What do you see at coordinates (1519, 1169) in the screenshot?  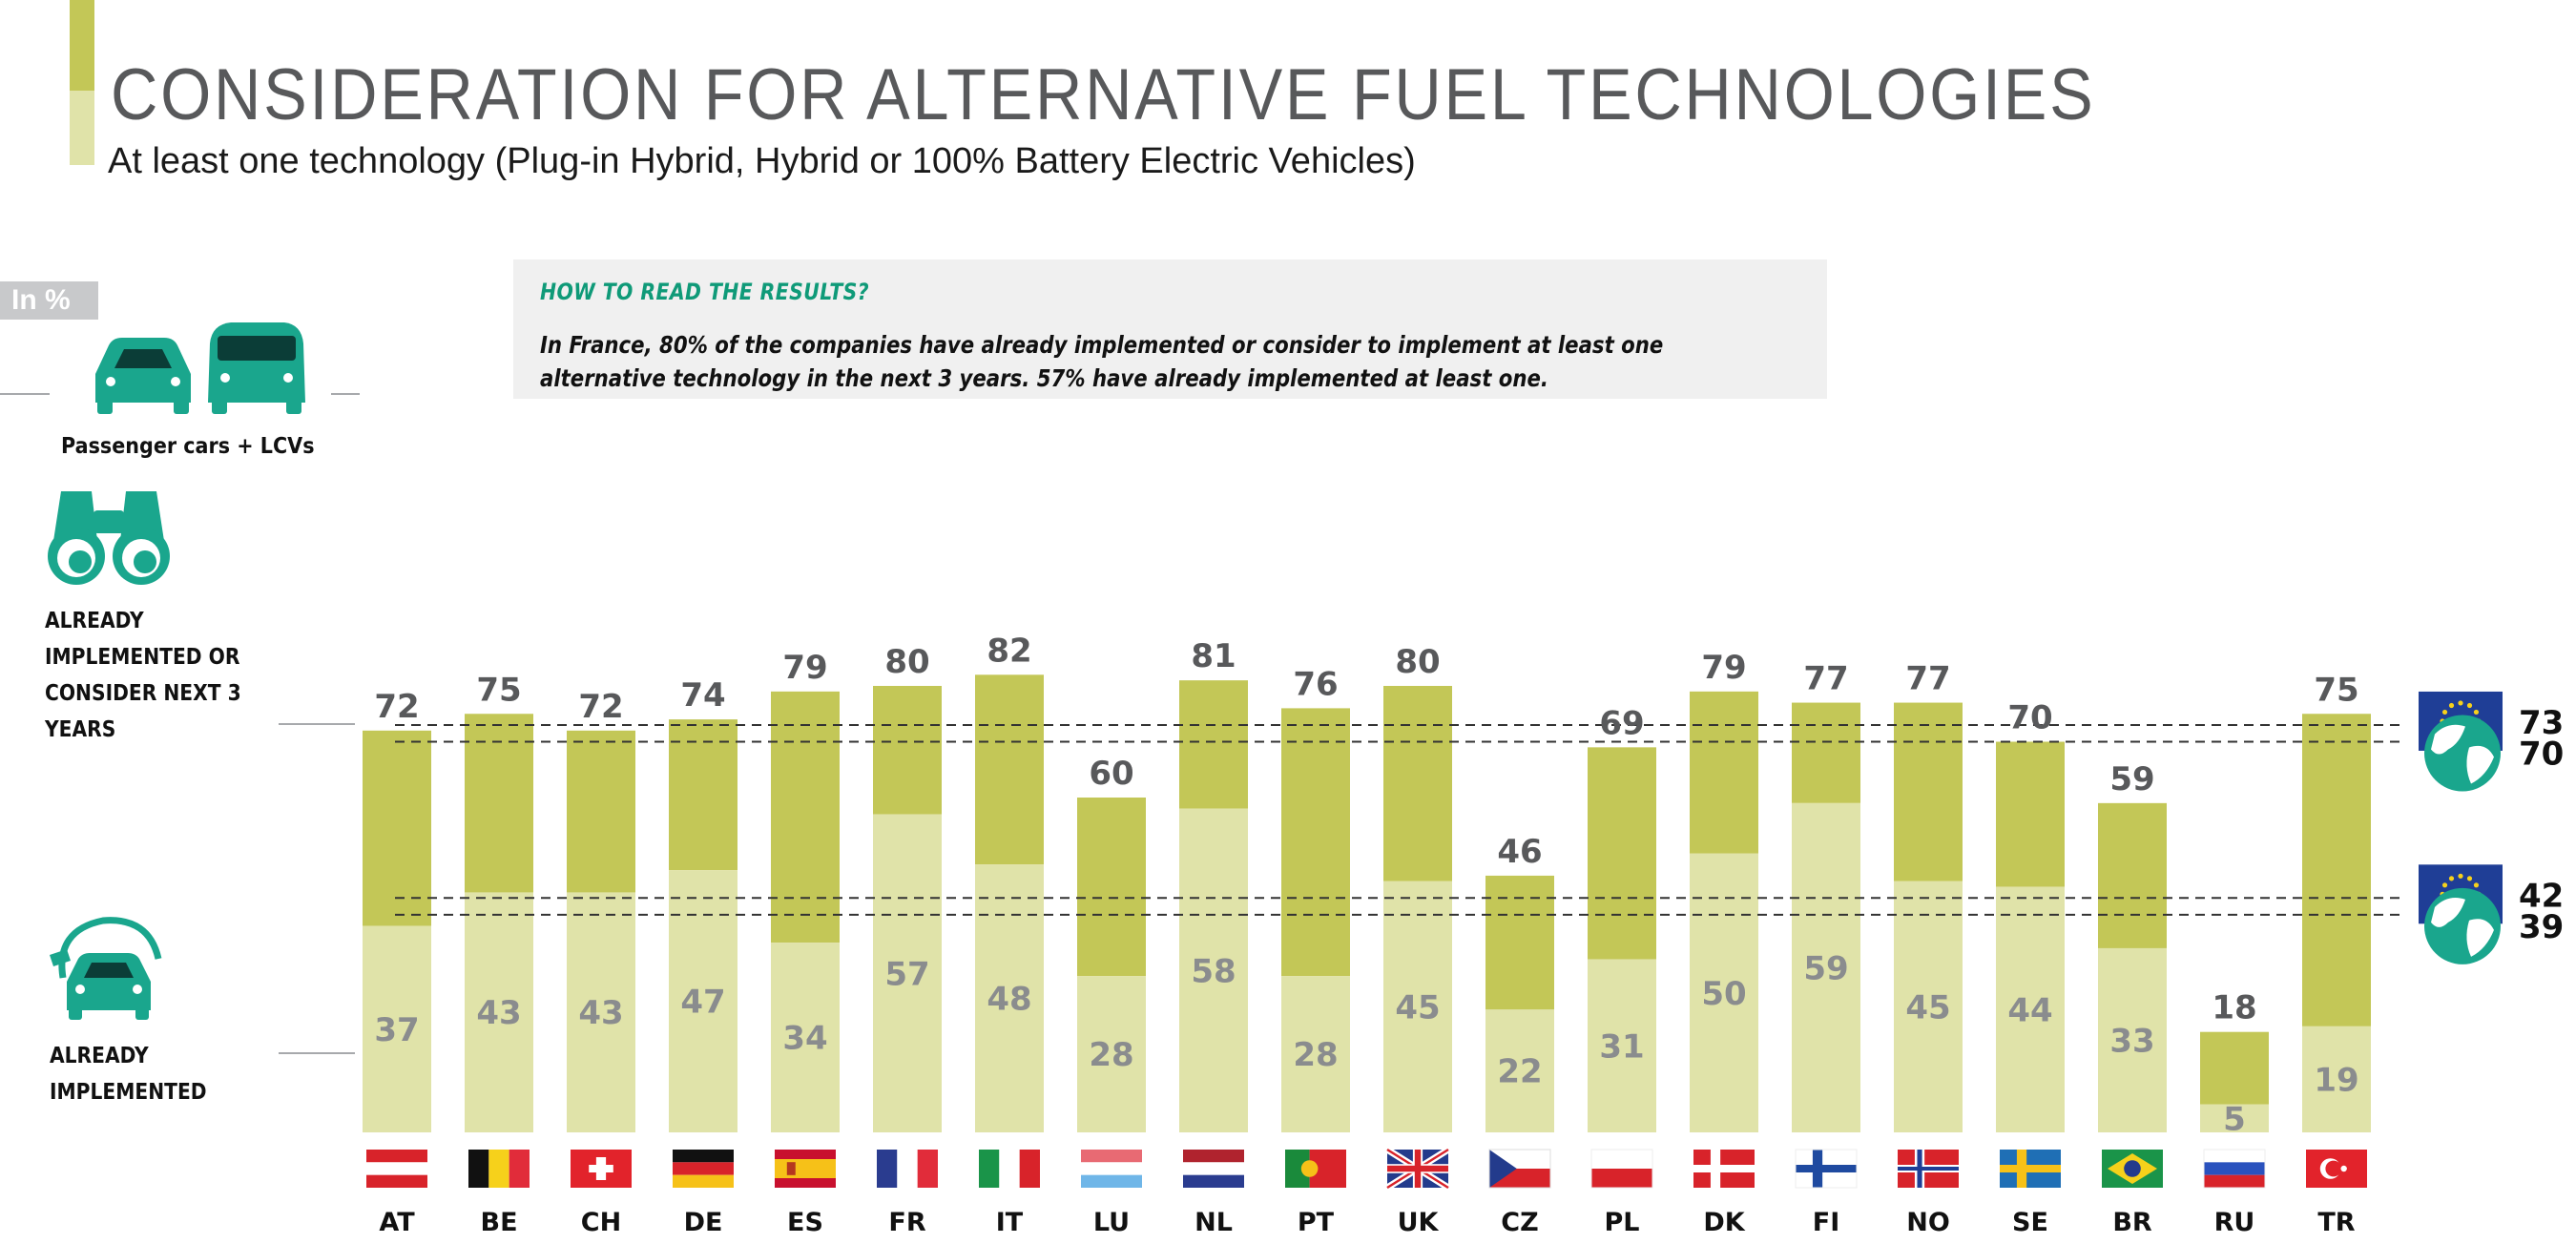 I see `flag-cz-icon` at bounding box center [1519, 1169].